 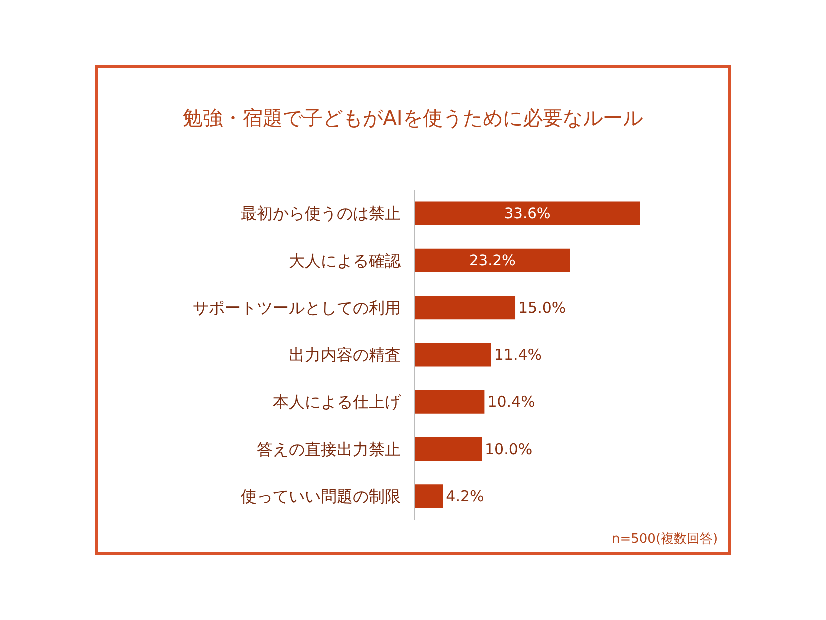 I want to click on text: n=500(複数回答), so click(x=665, y=539).